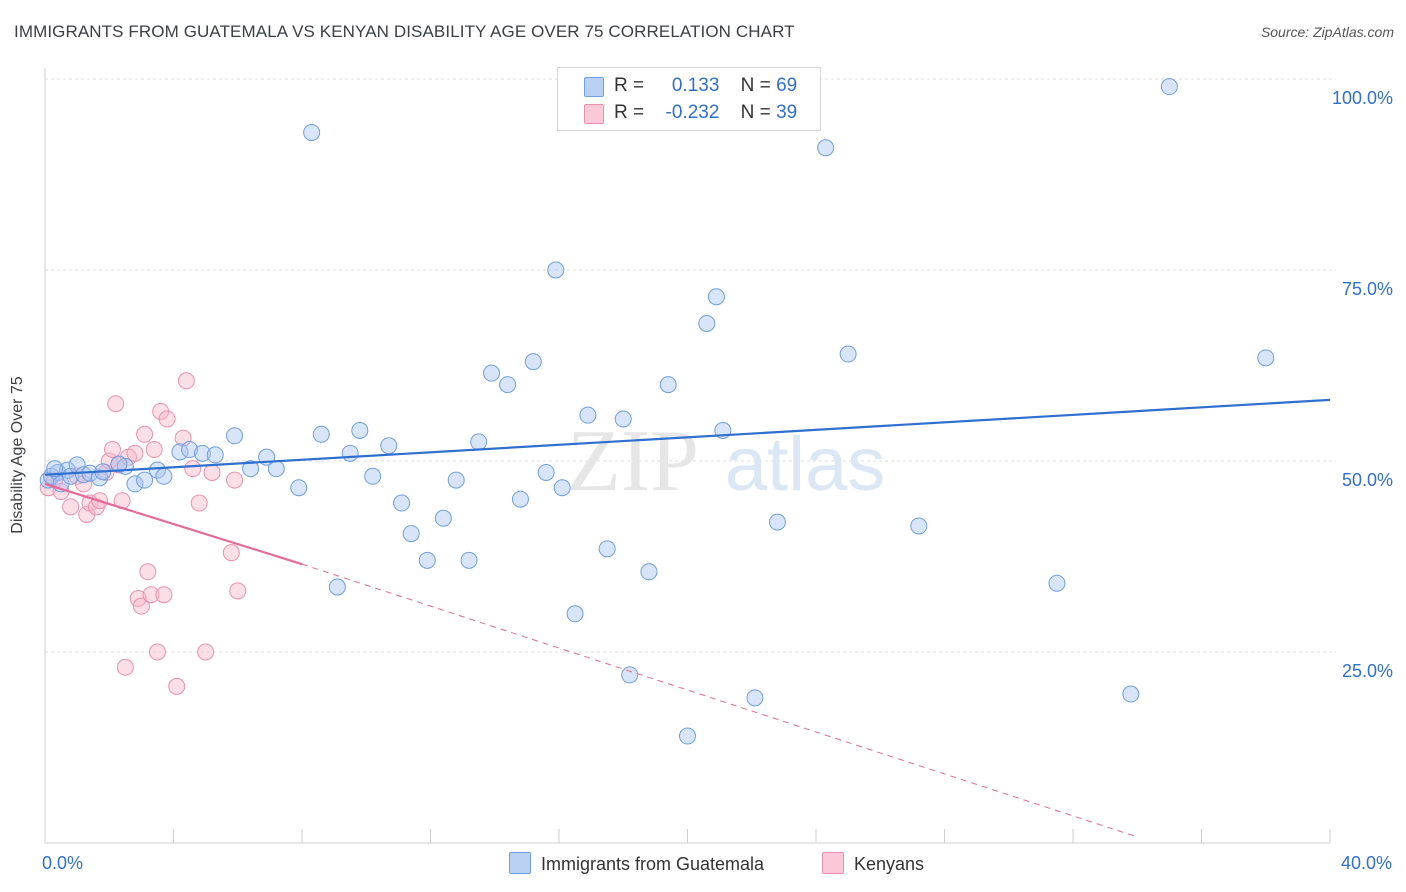  What do you see at coordinates (695, 85) in the screenshot?
I see `r-value: 0.133` at bounding box center [695, 85].